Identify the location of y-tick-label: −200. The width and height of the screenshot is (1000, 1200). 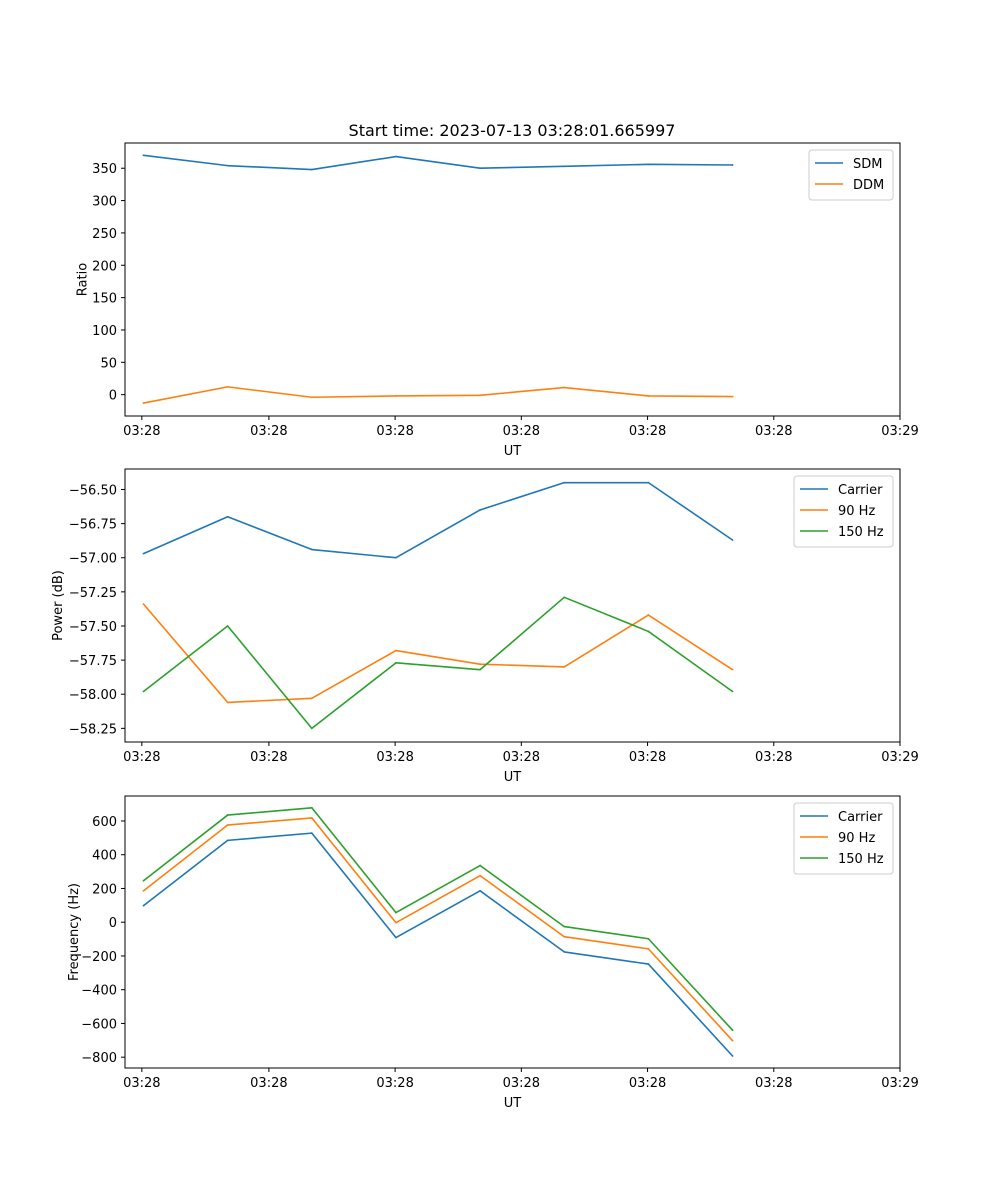
(99, 957).